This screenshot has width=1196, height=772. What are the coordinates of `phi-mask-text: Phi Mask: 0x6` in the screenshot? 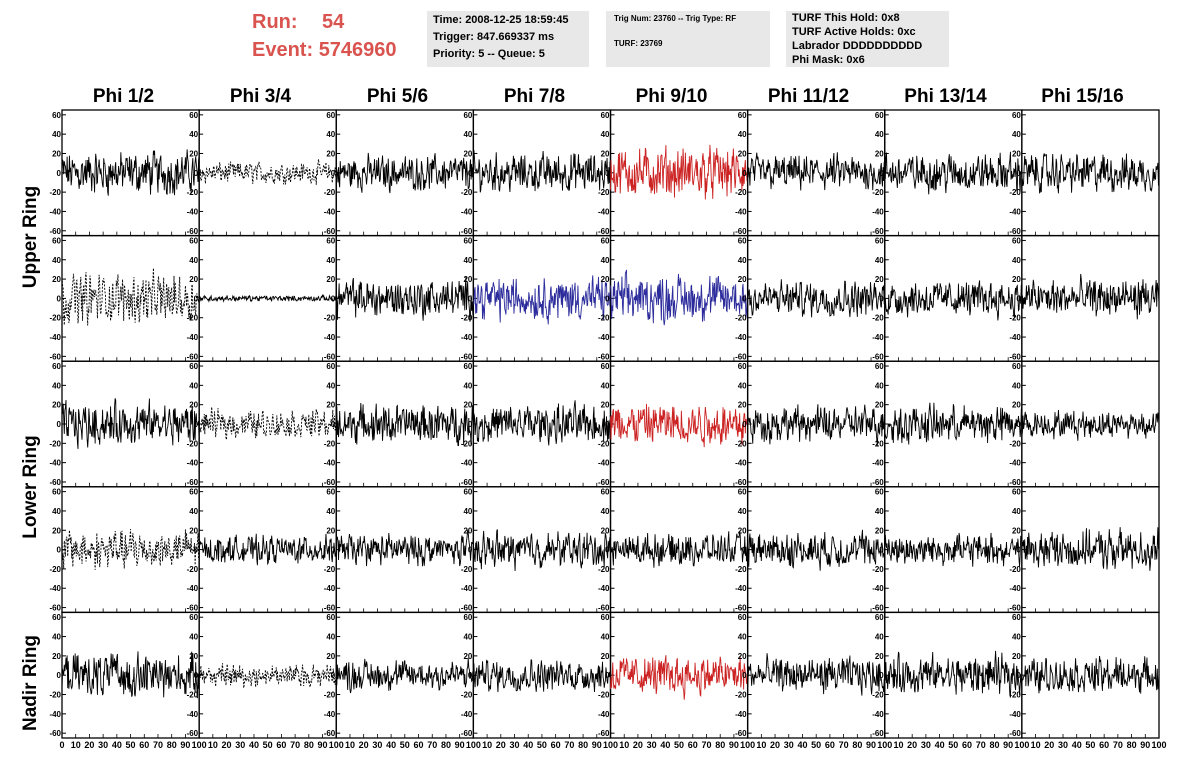 It's located at (828, 60).